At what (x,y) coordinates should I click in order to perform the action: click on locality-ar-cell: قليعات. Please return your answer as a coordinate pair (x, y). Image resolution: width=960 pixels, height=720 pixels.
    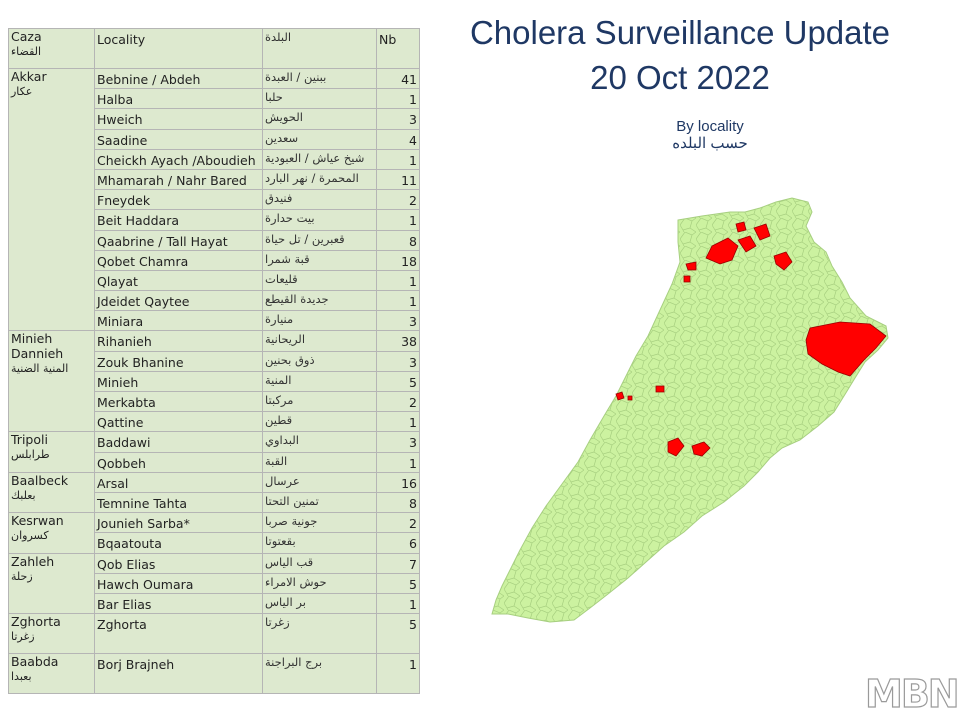
    Looking at the image, I should click on (319, 280).